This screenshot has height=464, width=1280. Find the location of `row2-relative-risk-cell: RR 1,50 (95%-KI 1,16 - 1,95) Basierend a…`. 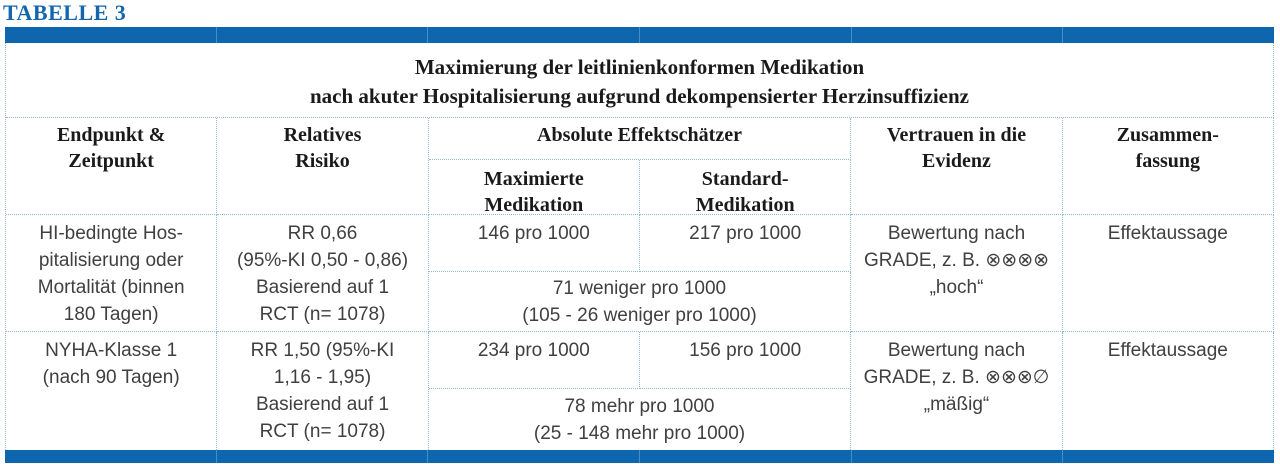

row2-relative-risk-cell: RR 1,50 (95%-KI 1,16 - 1,95) Basierend a… is located at coordinates (323, 391).